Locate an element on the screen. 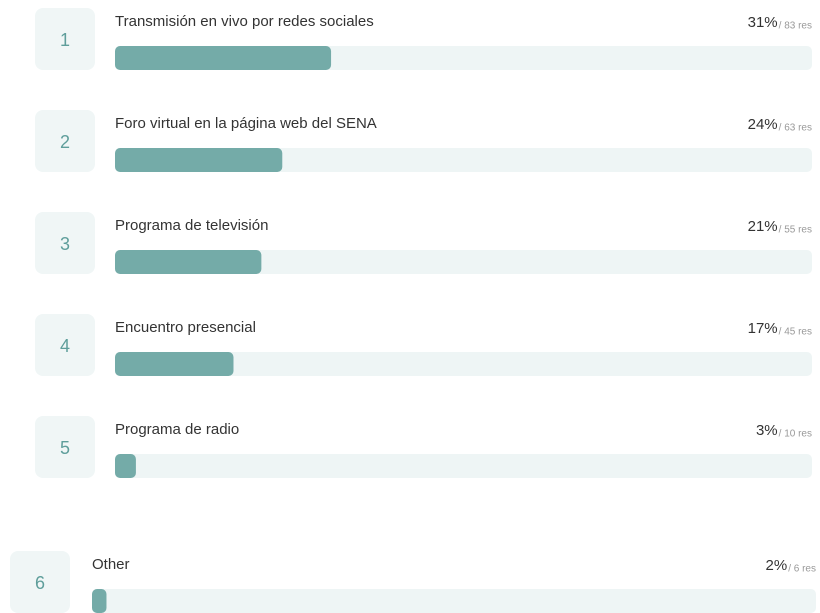  option-label: Foro virtual en la página web del SENA is located at coordinates (246, 123).